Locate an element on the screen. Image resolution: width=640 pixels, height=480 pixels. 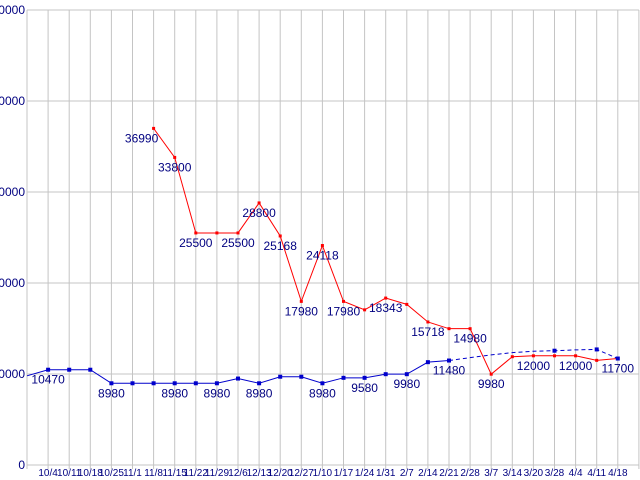
x-tick-label: 10/11 is located at coordinates (69, 473).